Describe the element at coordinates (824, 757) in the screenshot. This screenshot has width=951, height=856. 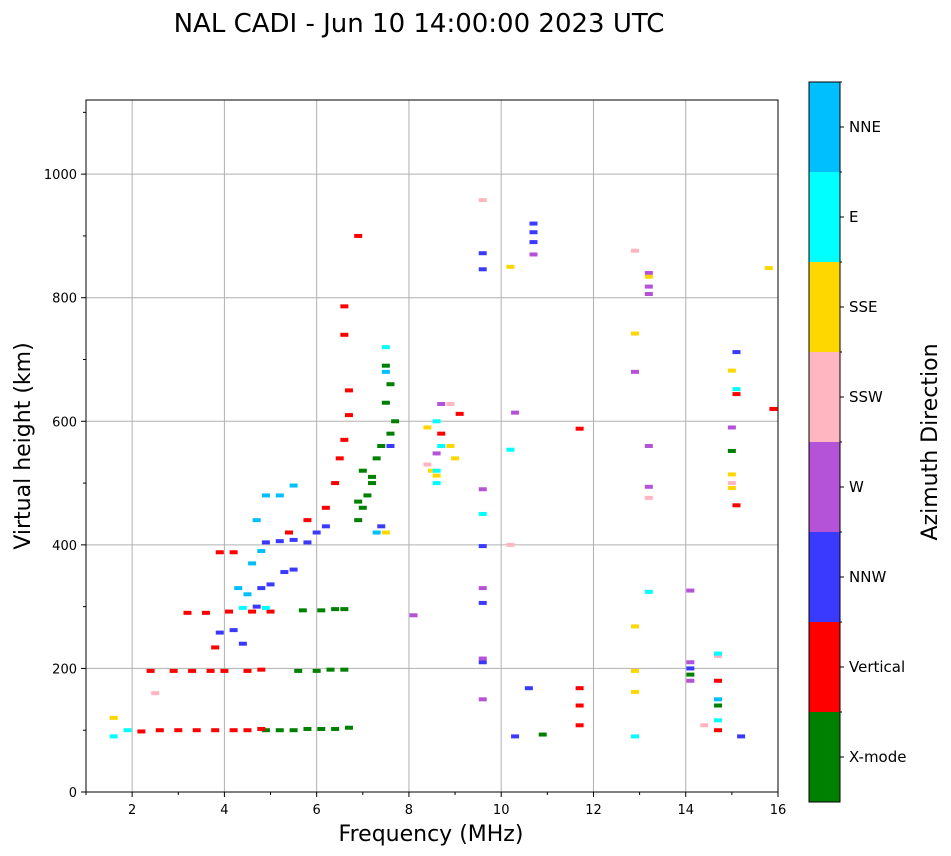
I see `colorbar-swatch-x-mode` at that location.